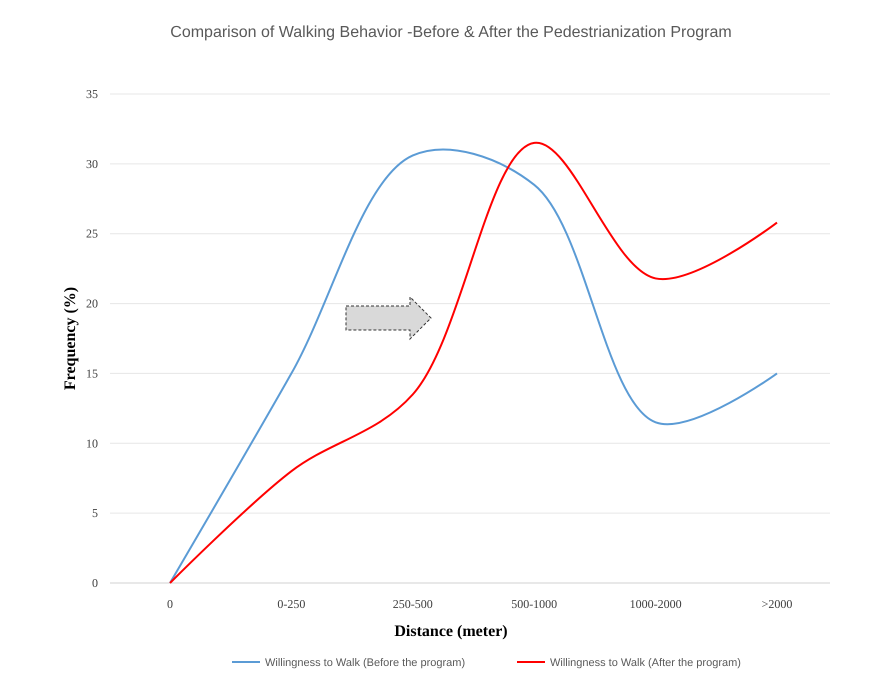  Describe the element at coordinates (92, 373) in the screenshot. I see `y-tick-label: 15` at that location.